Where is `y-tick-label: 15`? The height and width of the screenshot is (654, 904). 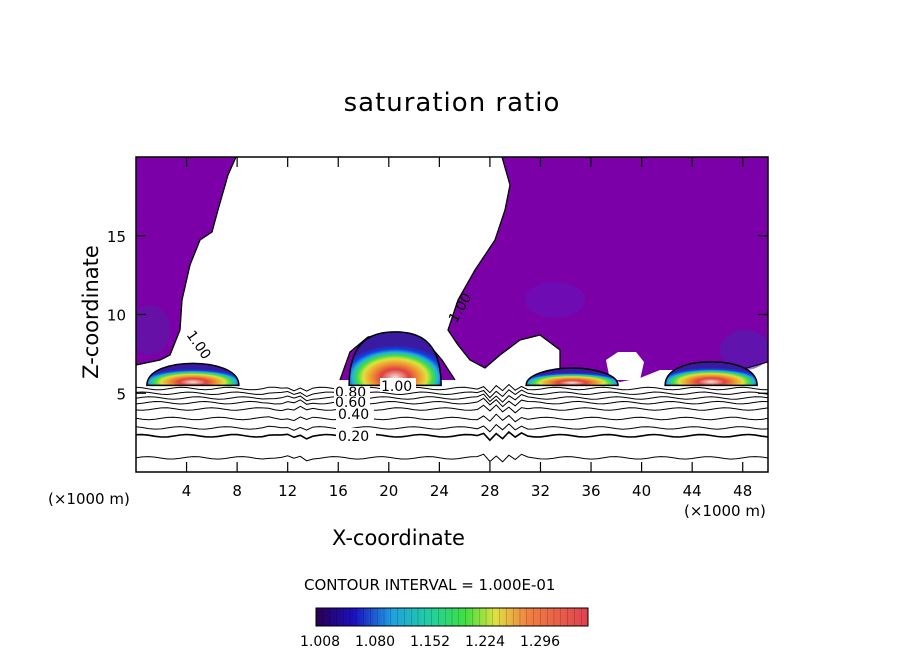
y-tick-label: 15 is located at coordinates (116, 237).